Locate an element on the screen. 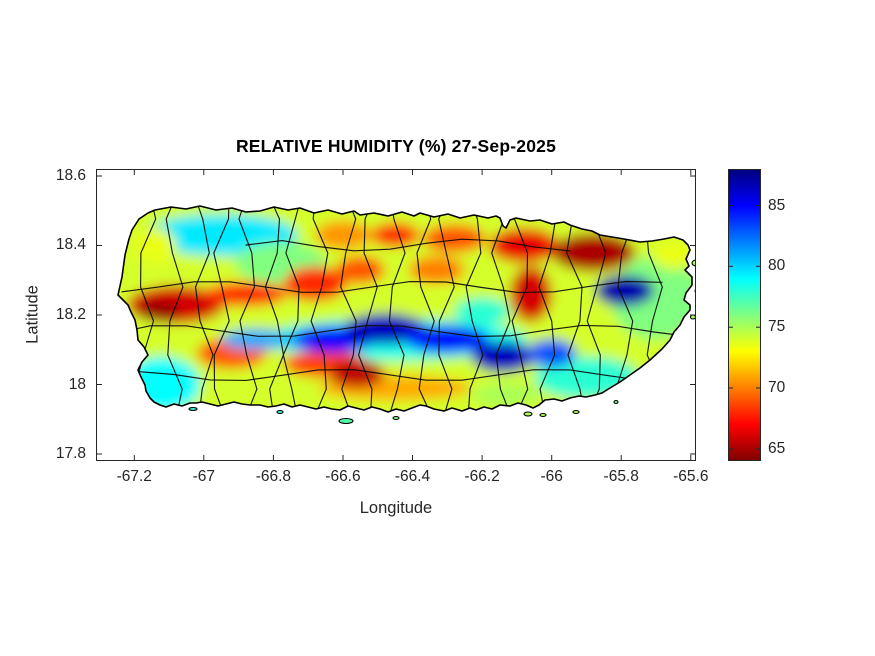  colorbar is located at coordinates (744, 315).